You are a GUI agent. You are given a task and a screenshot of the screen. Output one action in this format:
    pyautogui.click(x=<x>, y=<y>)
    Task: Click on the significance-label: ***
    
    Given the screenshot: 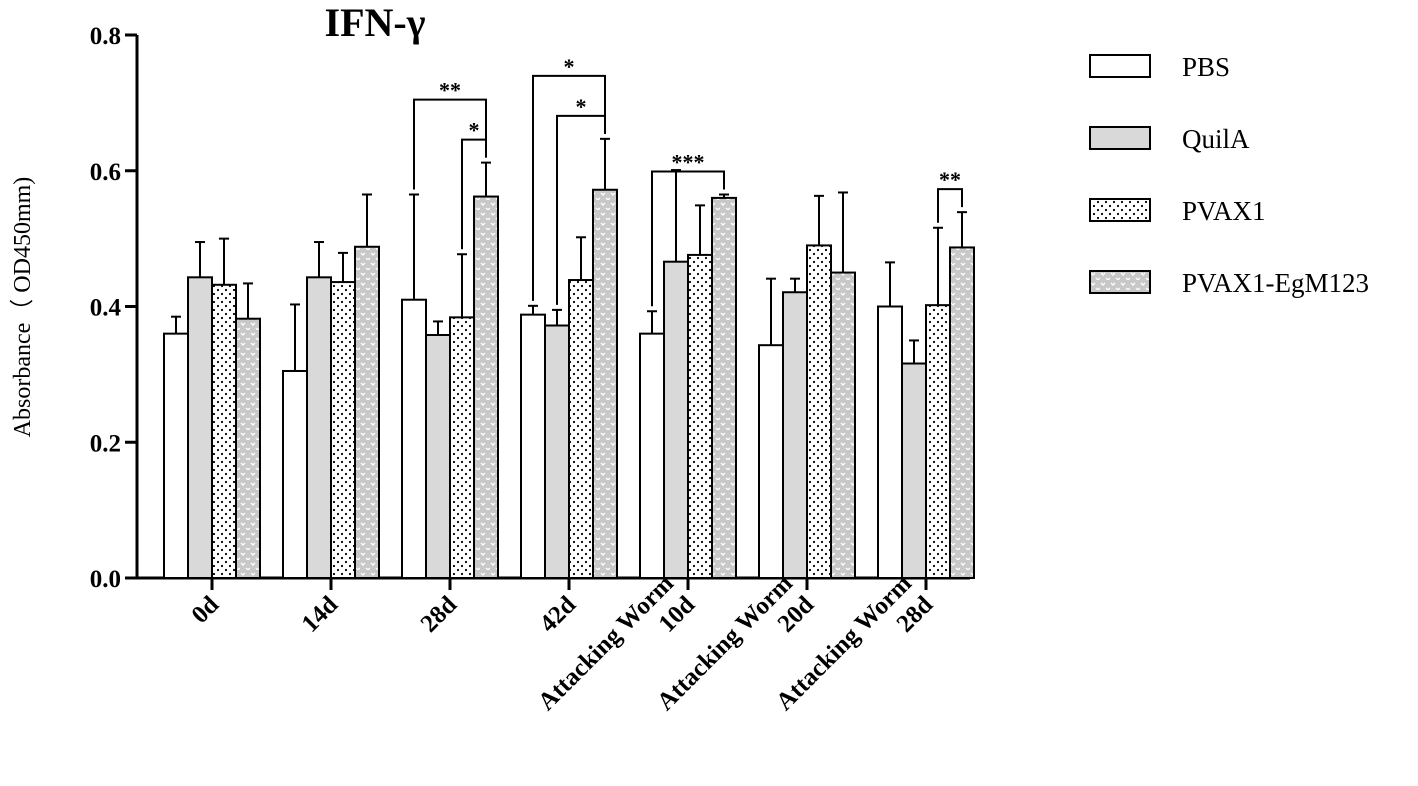 What is the action you would take?
    pyautogui.click(x=688, y=162)
    